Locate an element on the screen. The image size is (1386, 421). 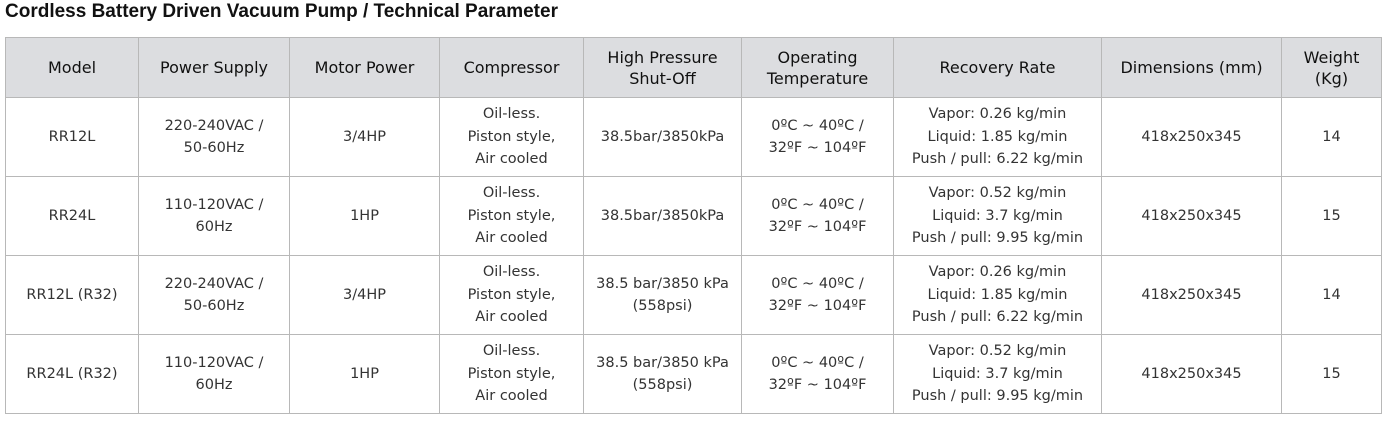
header-cell: Recovery Rate is located at coordinates (997, 67).